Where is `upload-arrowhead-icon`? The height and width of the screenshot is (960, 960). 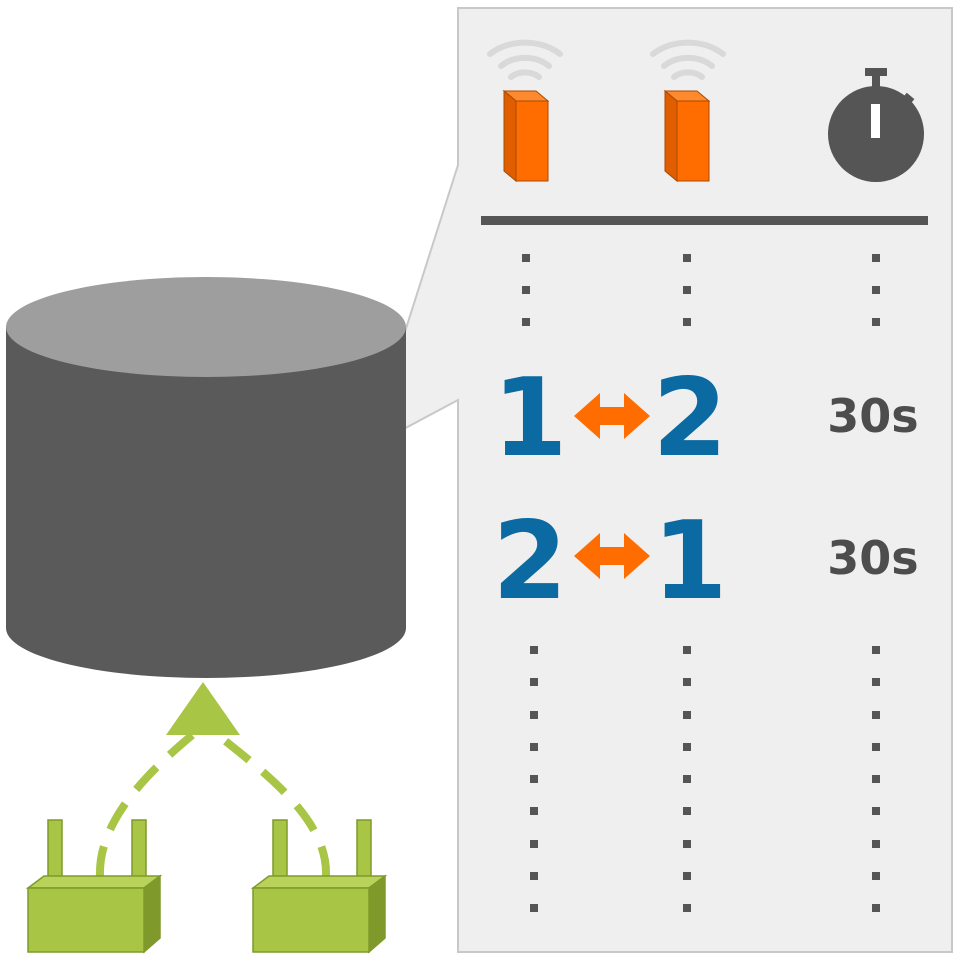
upload-arrowhead-icon is located at coordinates (203, 708).